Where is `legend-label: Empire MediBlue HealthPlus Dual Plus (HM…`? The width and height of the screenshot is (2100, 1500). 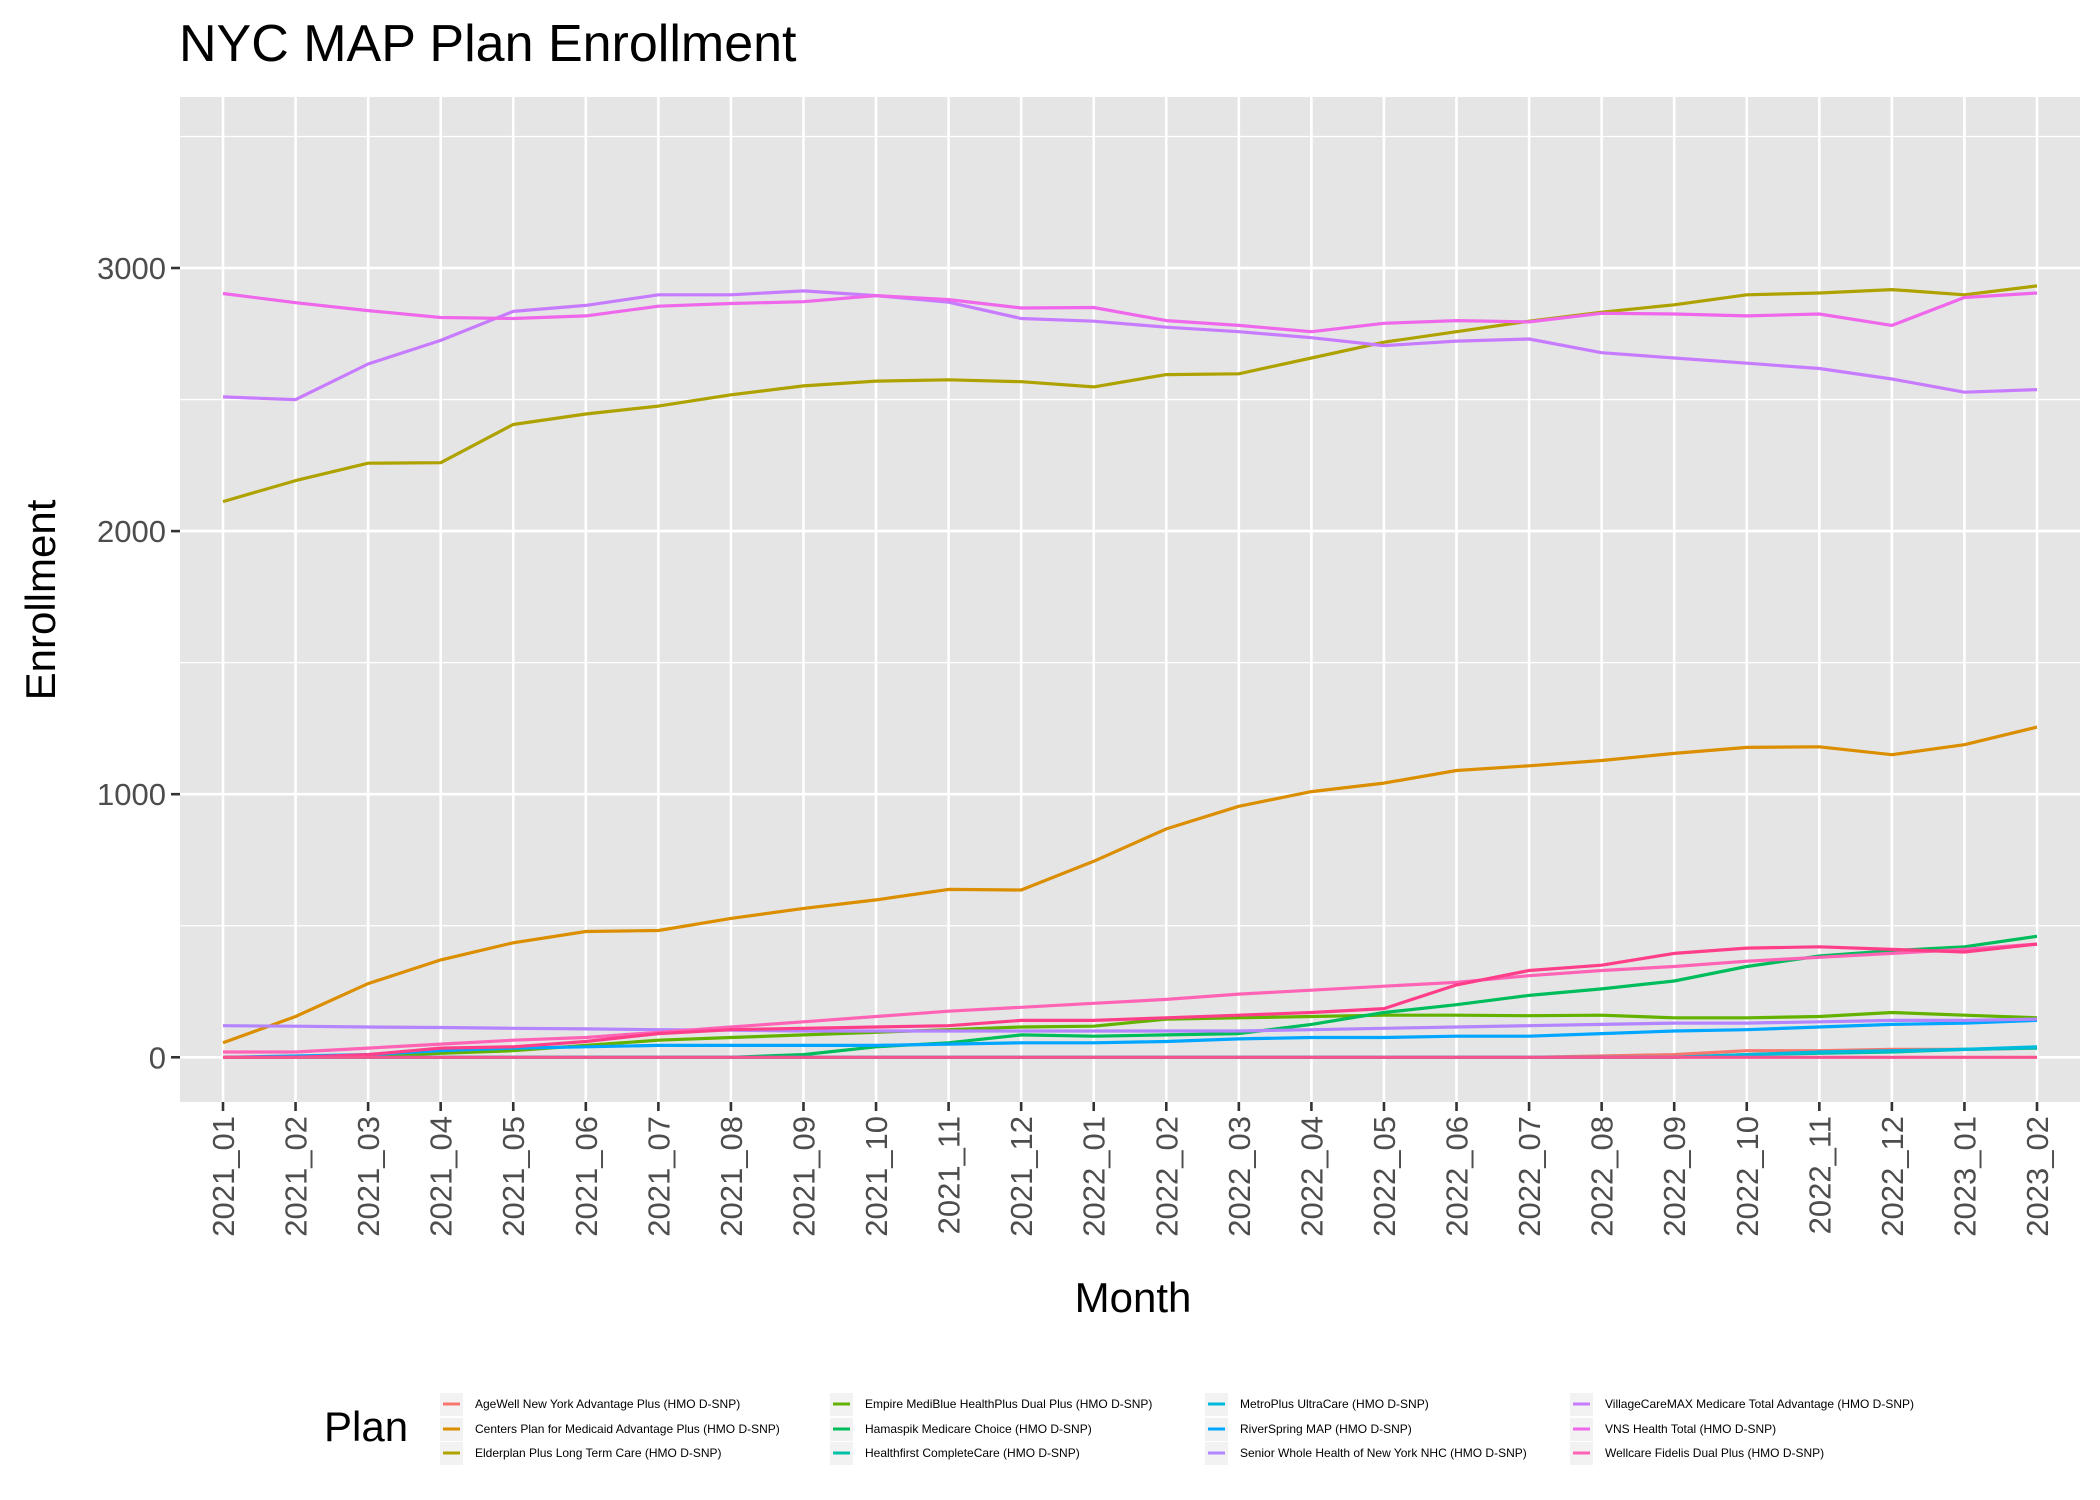
legend-label: Empire MediBlue HealthPlus Dual Plus (HM… is located at coordinates (1008, 1404).